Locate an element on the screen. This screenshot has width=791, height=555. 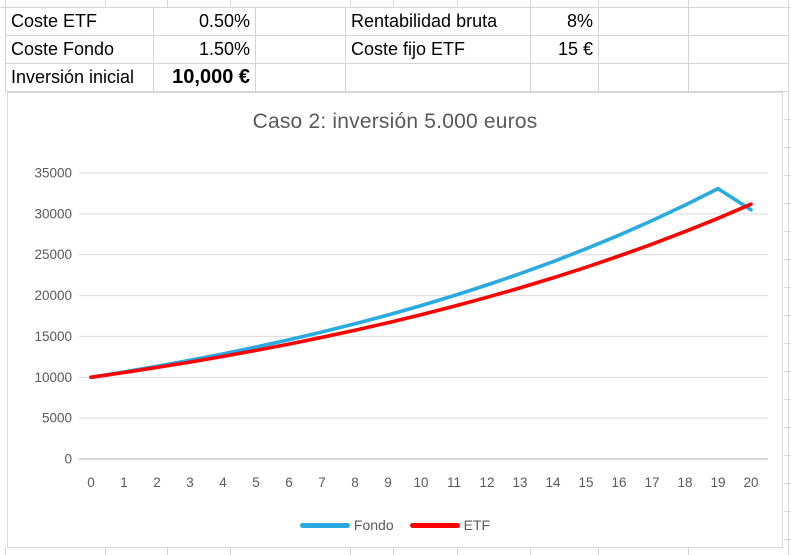
x-tick-label: 19 is located at coordinates (717, 482).